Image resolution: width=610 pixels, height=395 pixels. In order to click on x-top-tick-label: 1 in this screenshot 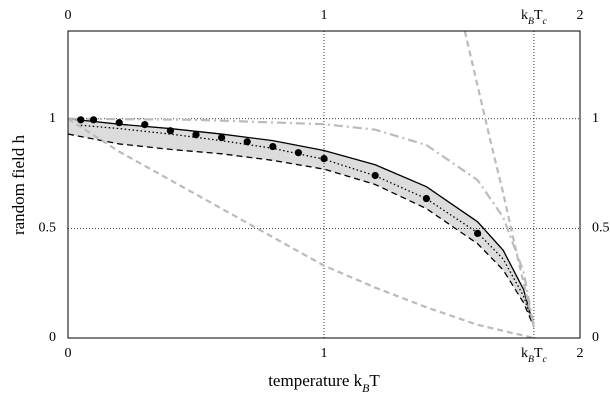, I will do `click(324, 15)`.